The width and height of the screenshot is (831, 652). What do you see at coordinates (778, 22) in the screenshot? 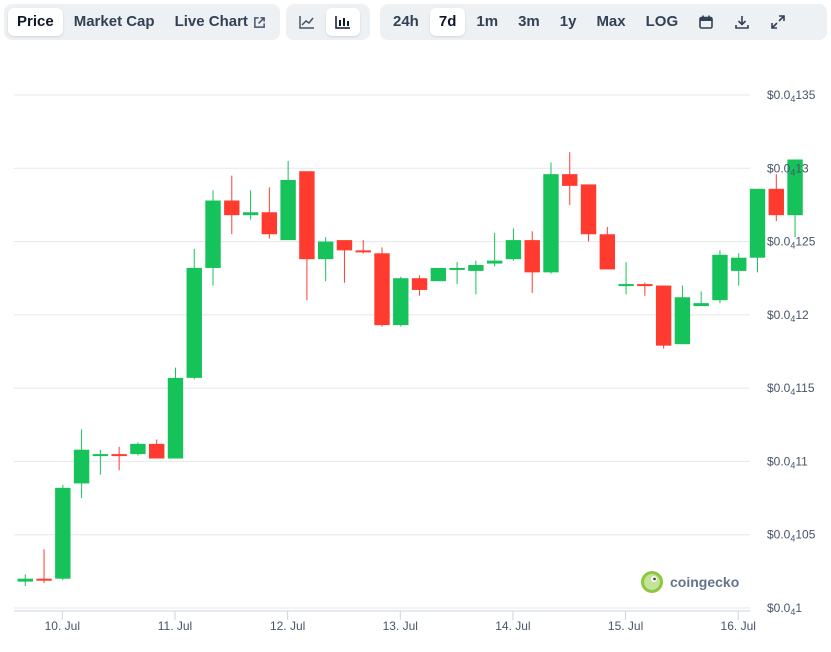
I see `fullscreen-button` at bounding box center [778, 22].